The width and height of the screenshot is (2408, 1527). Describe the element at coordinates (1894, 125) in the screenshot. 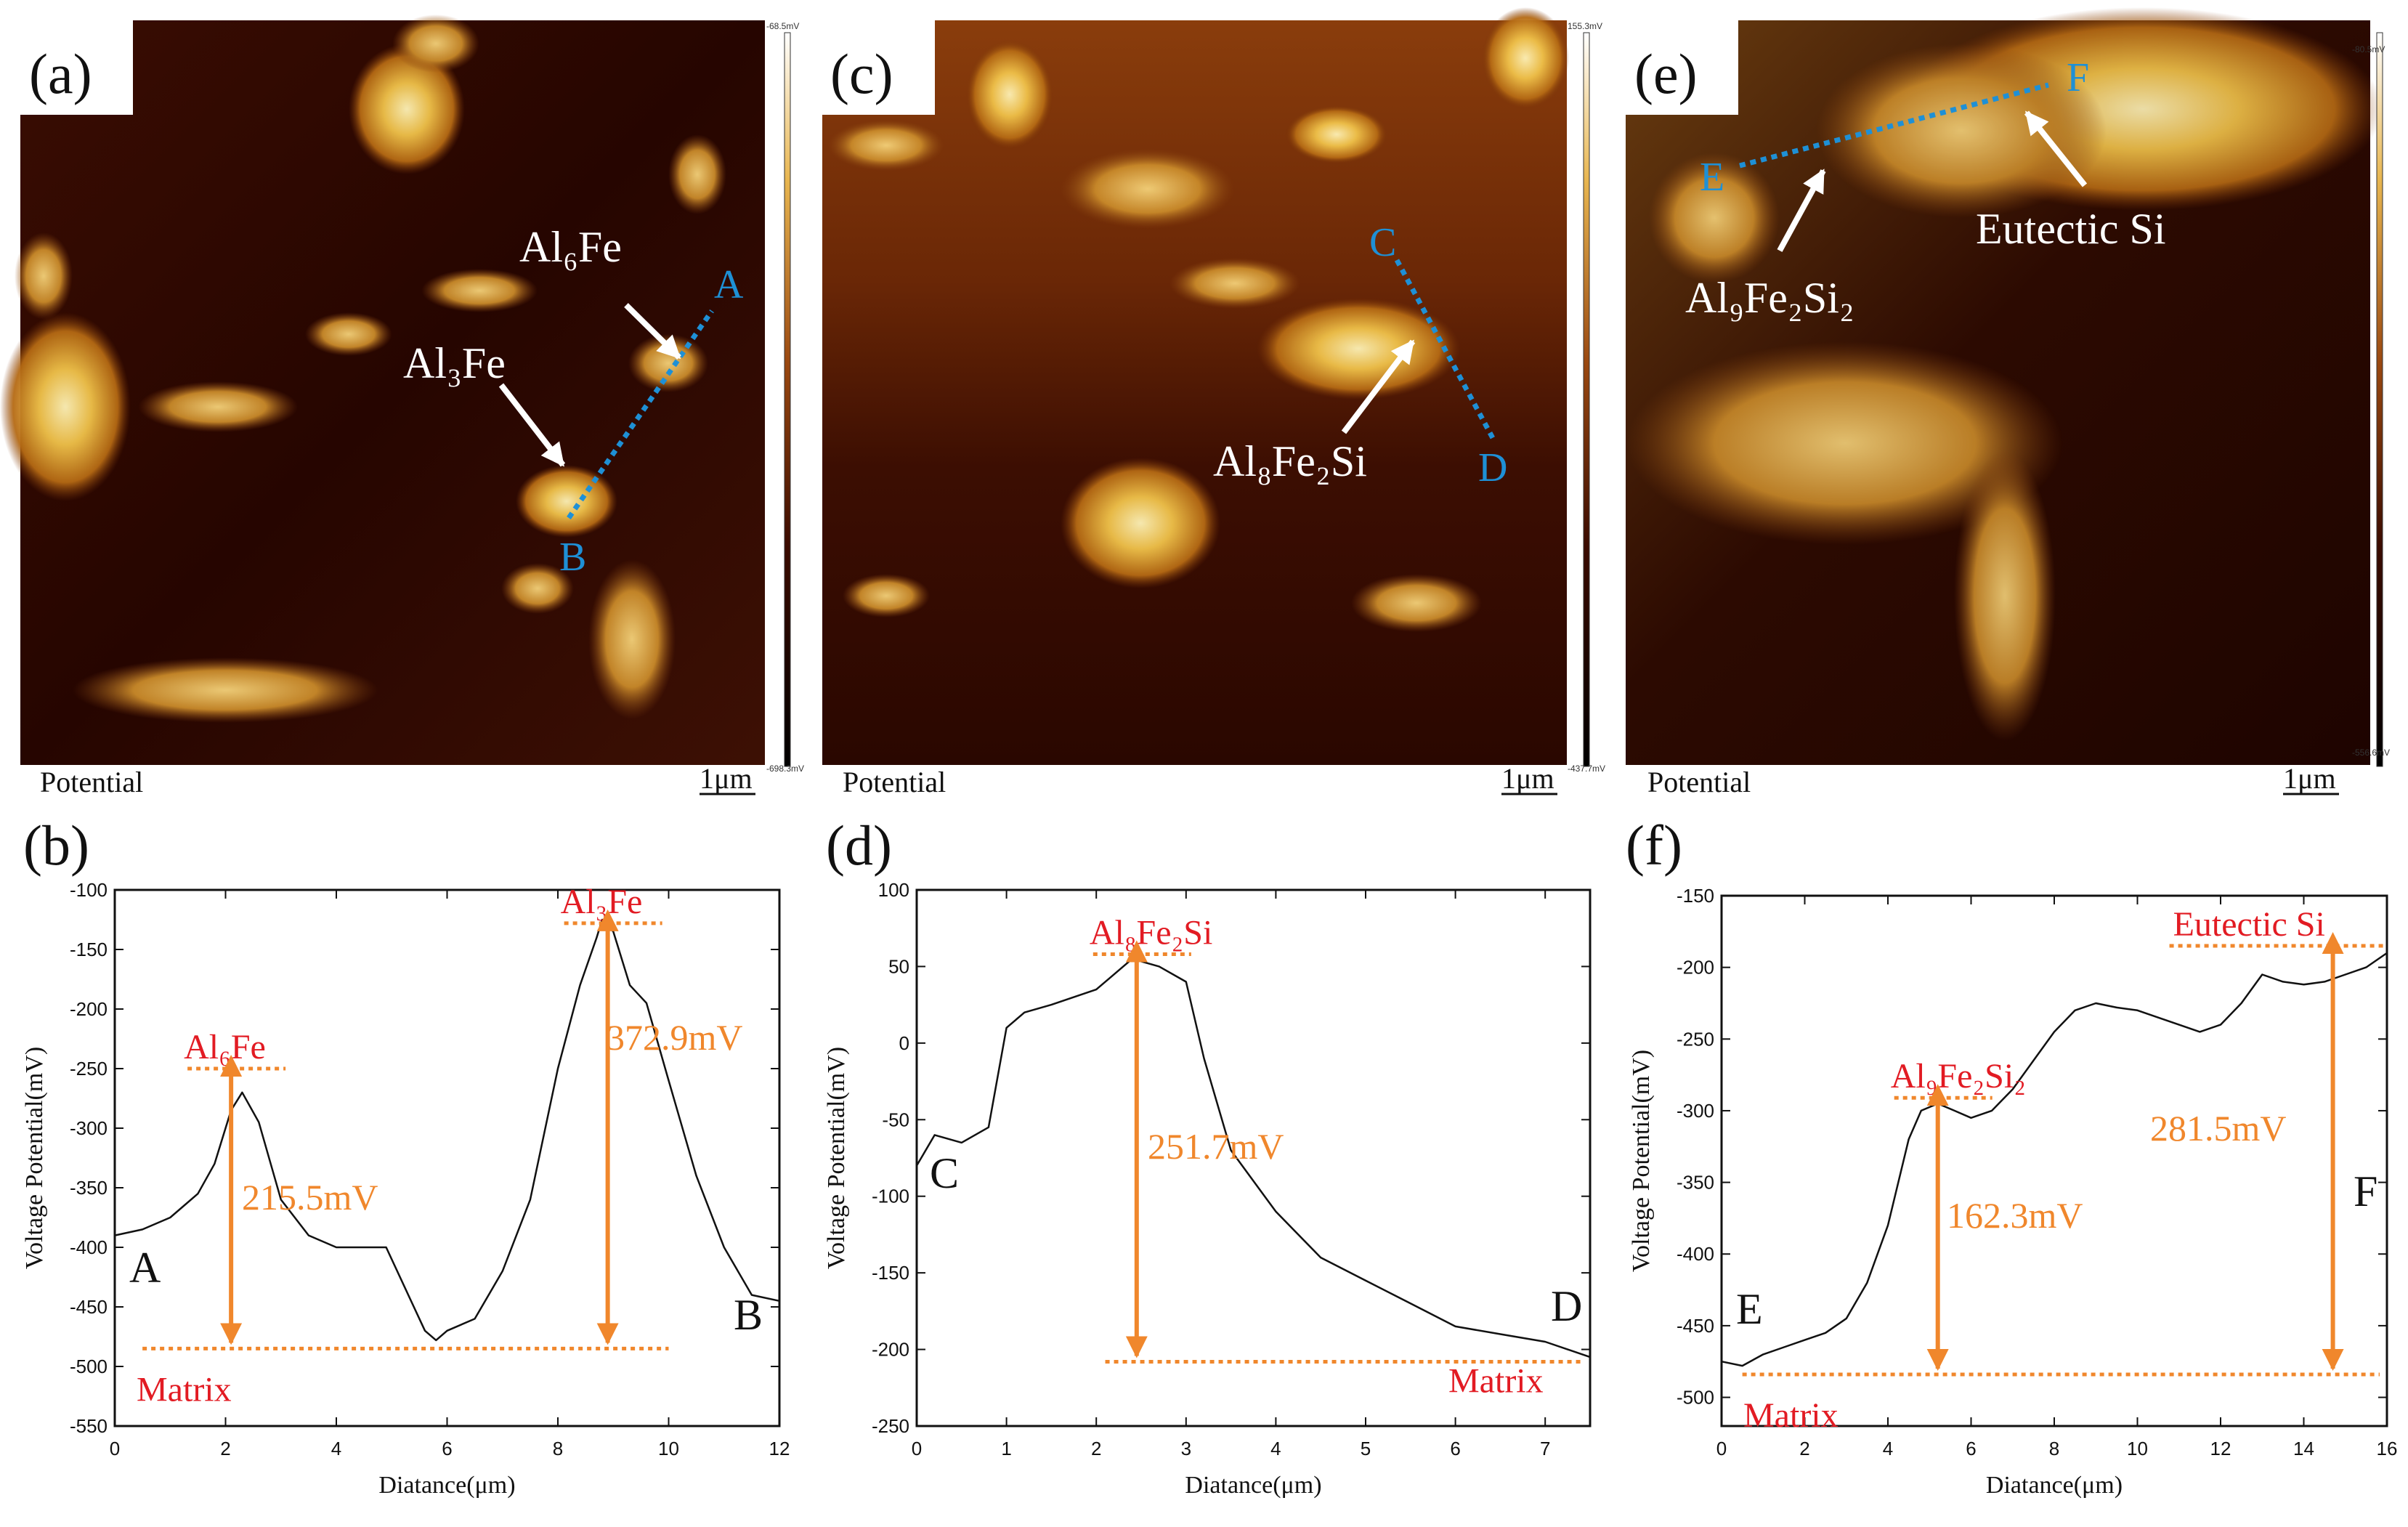

I see `map-e-profile-line` at that location.